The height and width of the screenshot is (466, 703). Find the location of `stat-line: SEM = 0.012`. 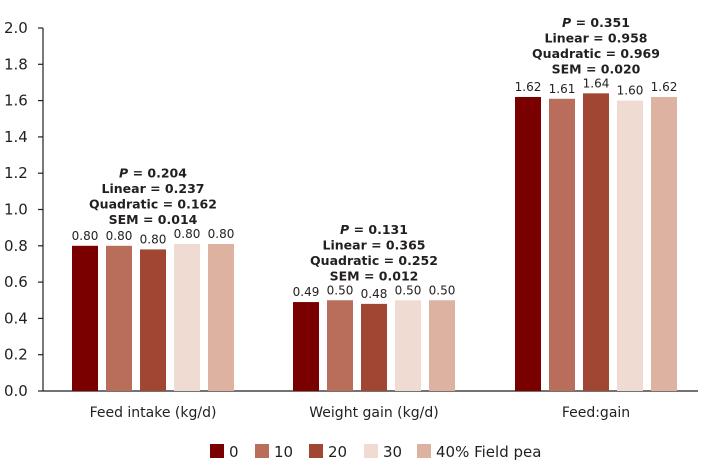

stat-line: SEM = 0.012 is located at coordinates (374, 275).